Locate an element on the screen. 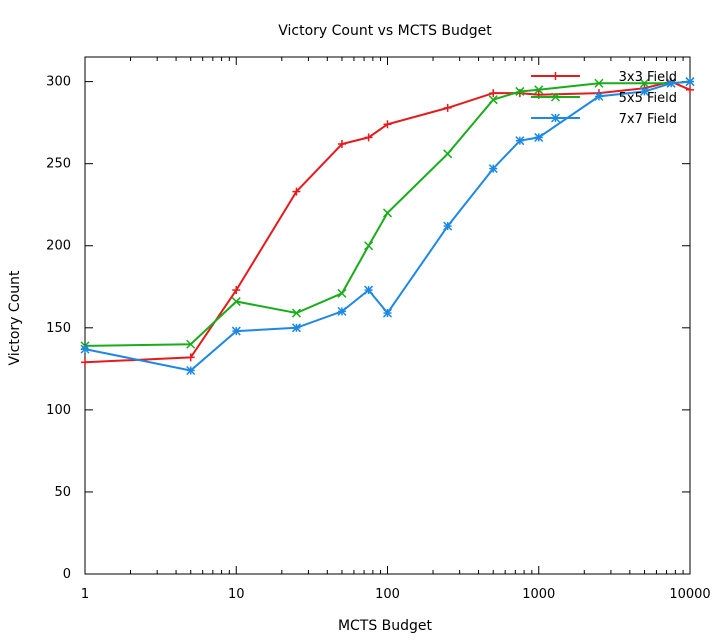  legend-item-5x5-field: 5x5 Field is located at coordinates (604, 98).